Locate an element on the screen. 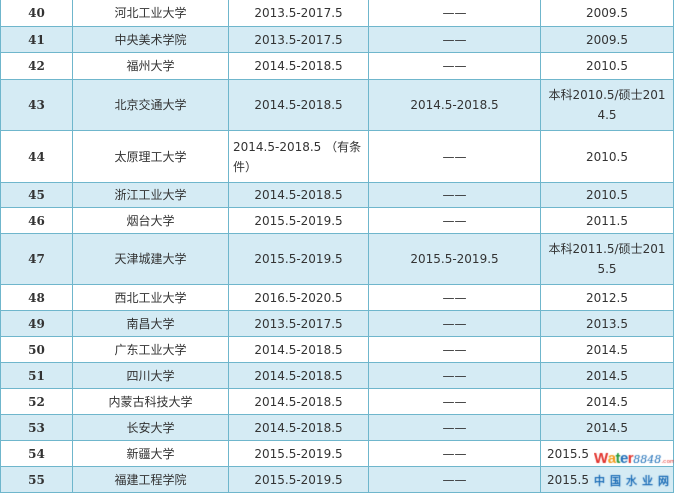 The height and width of the screenshot is (495, 676). accreditation-period: 2014.5-2018.5 （有条件） is located at coordinates (298, 156).